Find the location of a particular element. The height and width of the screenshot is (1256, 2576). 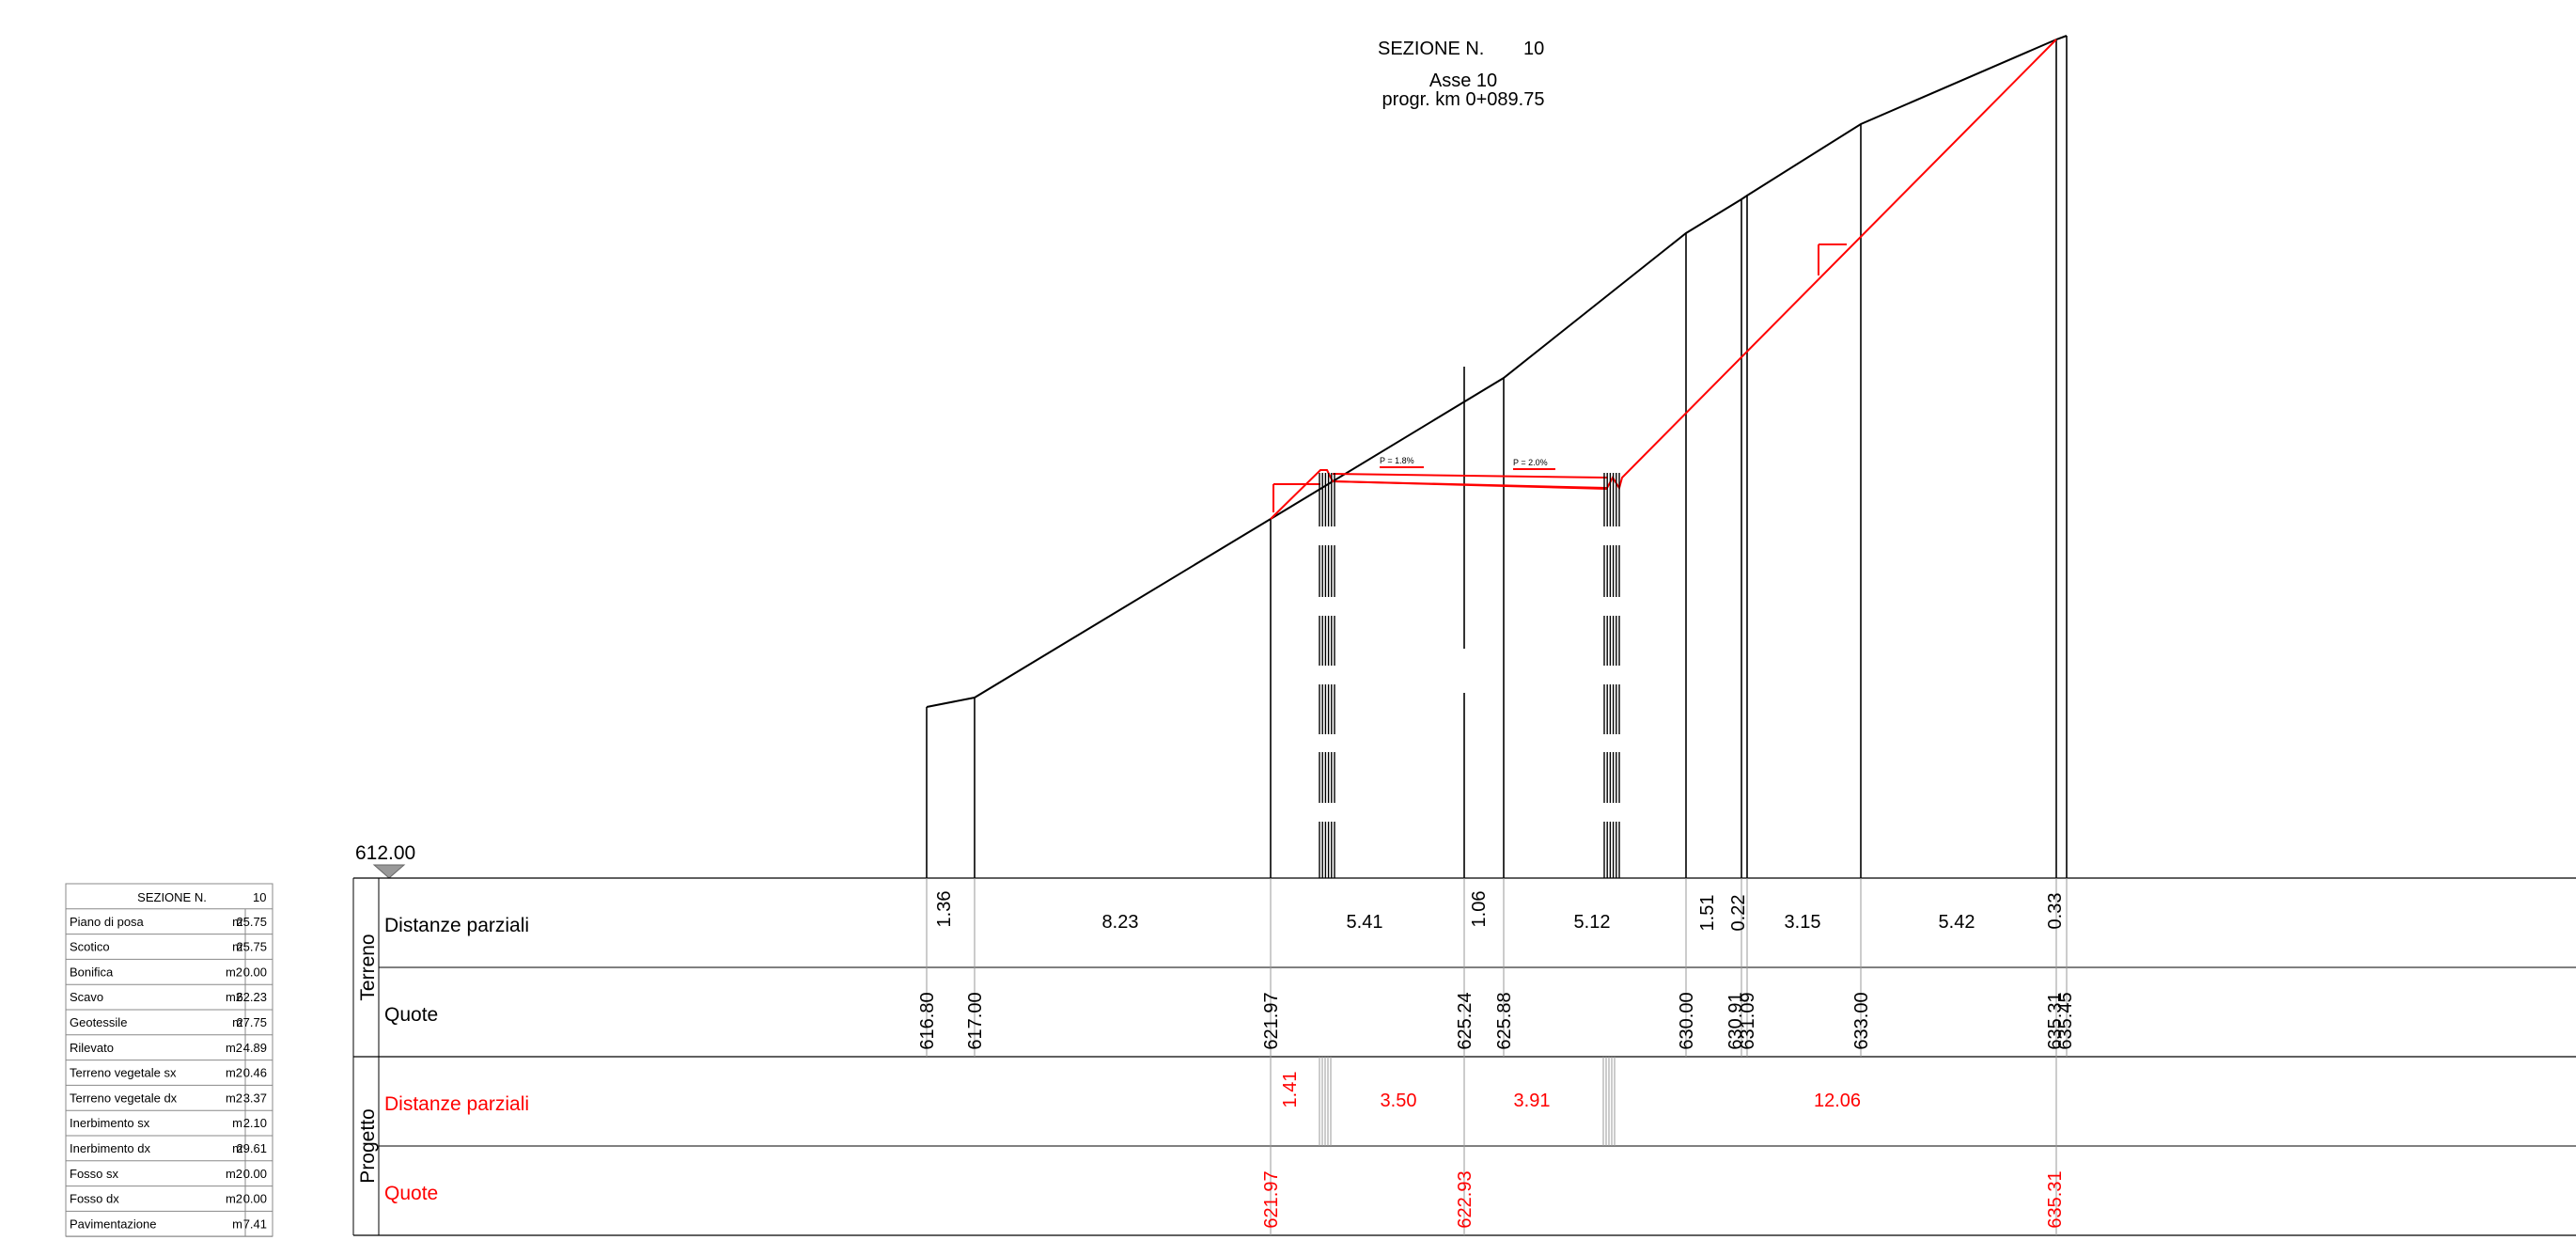

axis-label: Asse 10 is located at coordinates (1463, 81).